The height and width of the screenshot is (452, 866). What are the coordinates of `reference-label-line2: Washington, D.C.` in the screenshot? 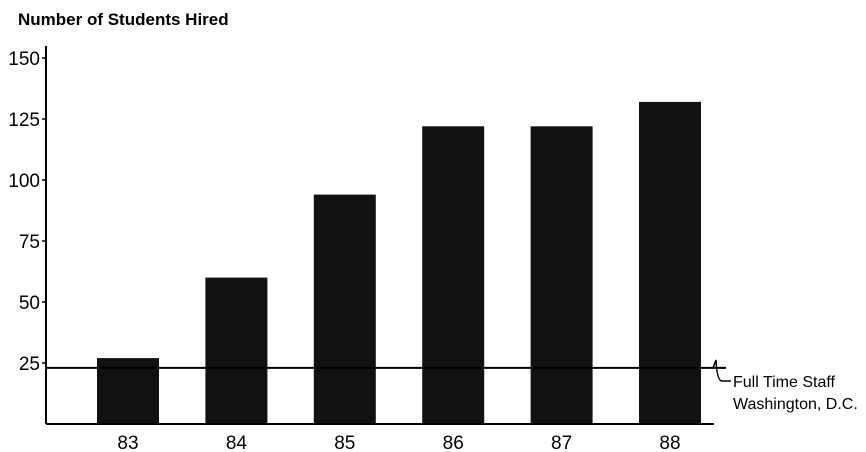 It's located at (795, 404).